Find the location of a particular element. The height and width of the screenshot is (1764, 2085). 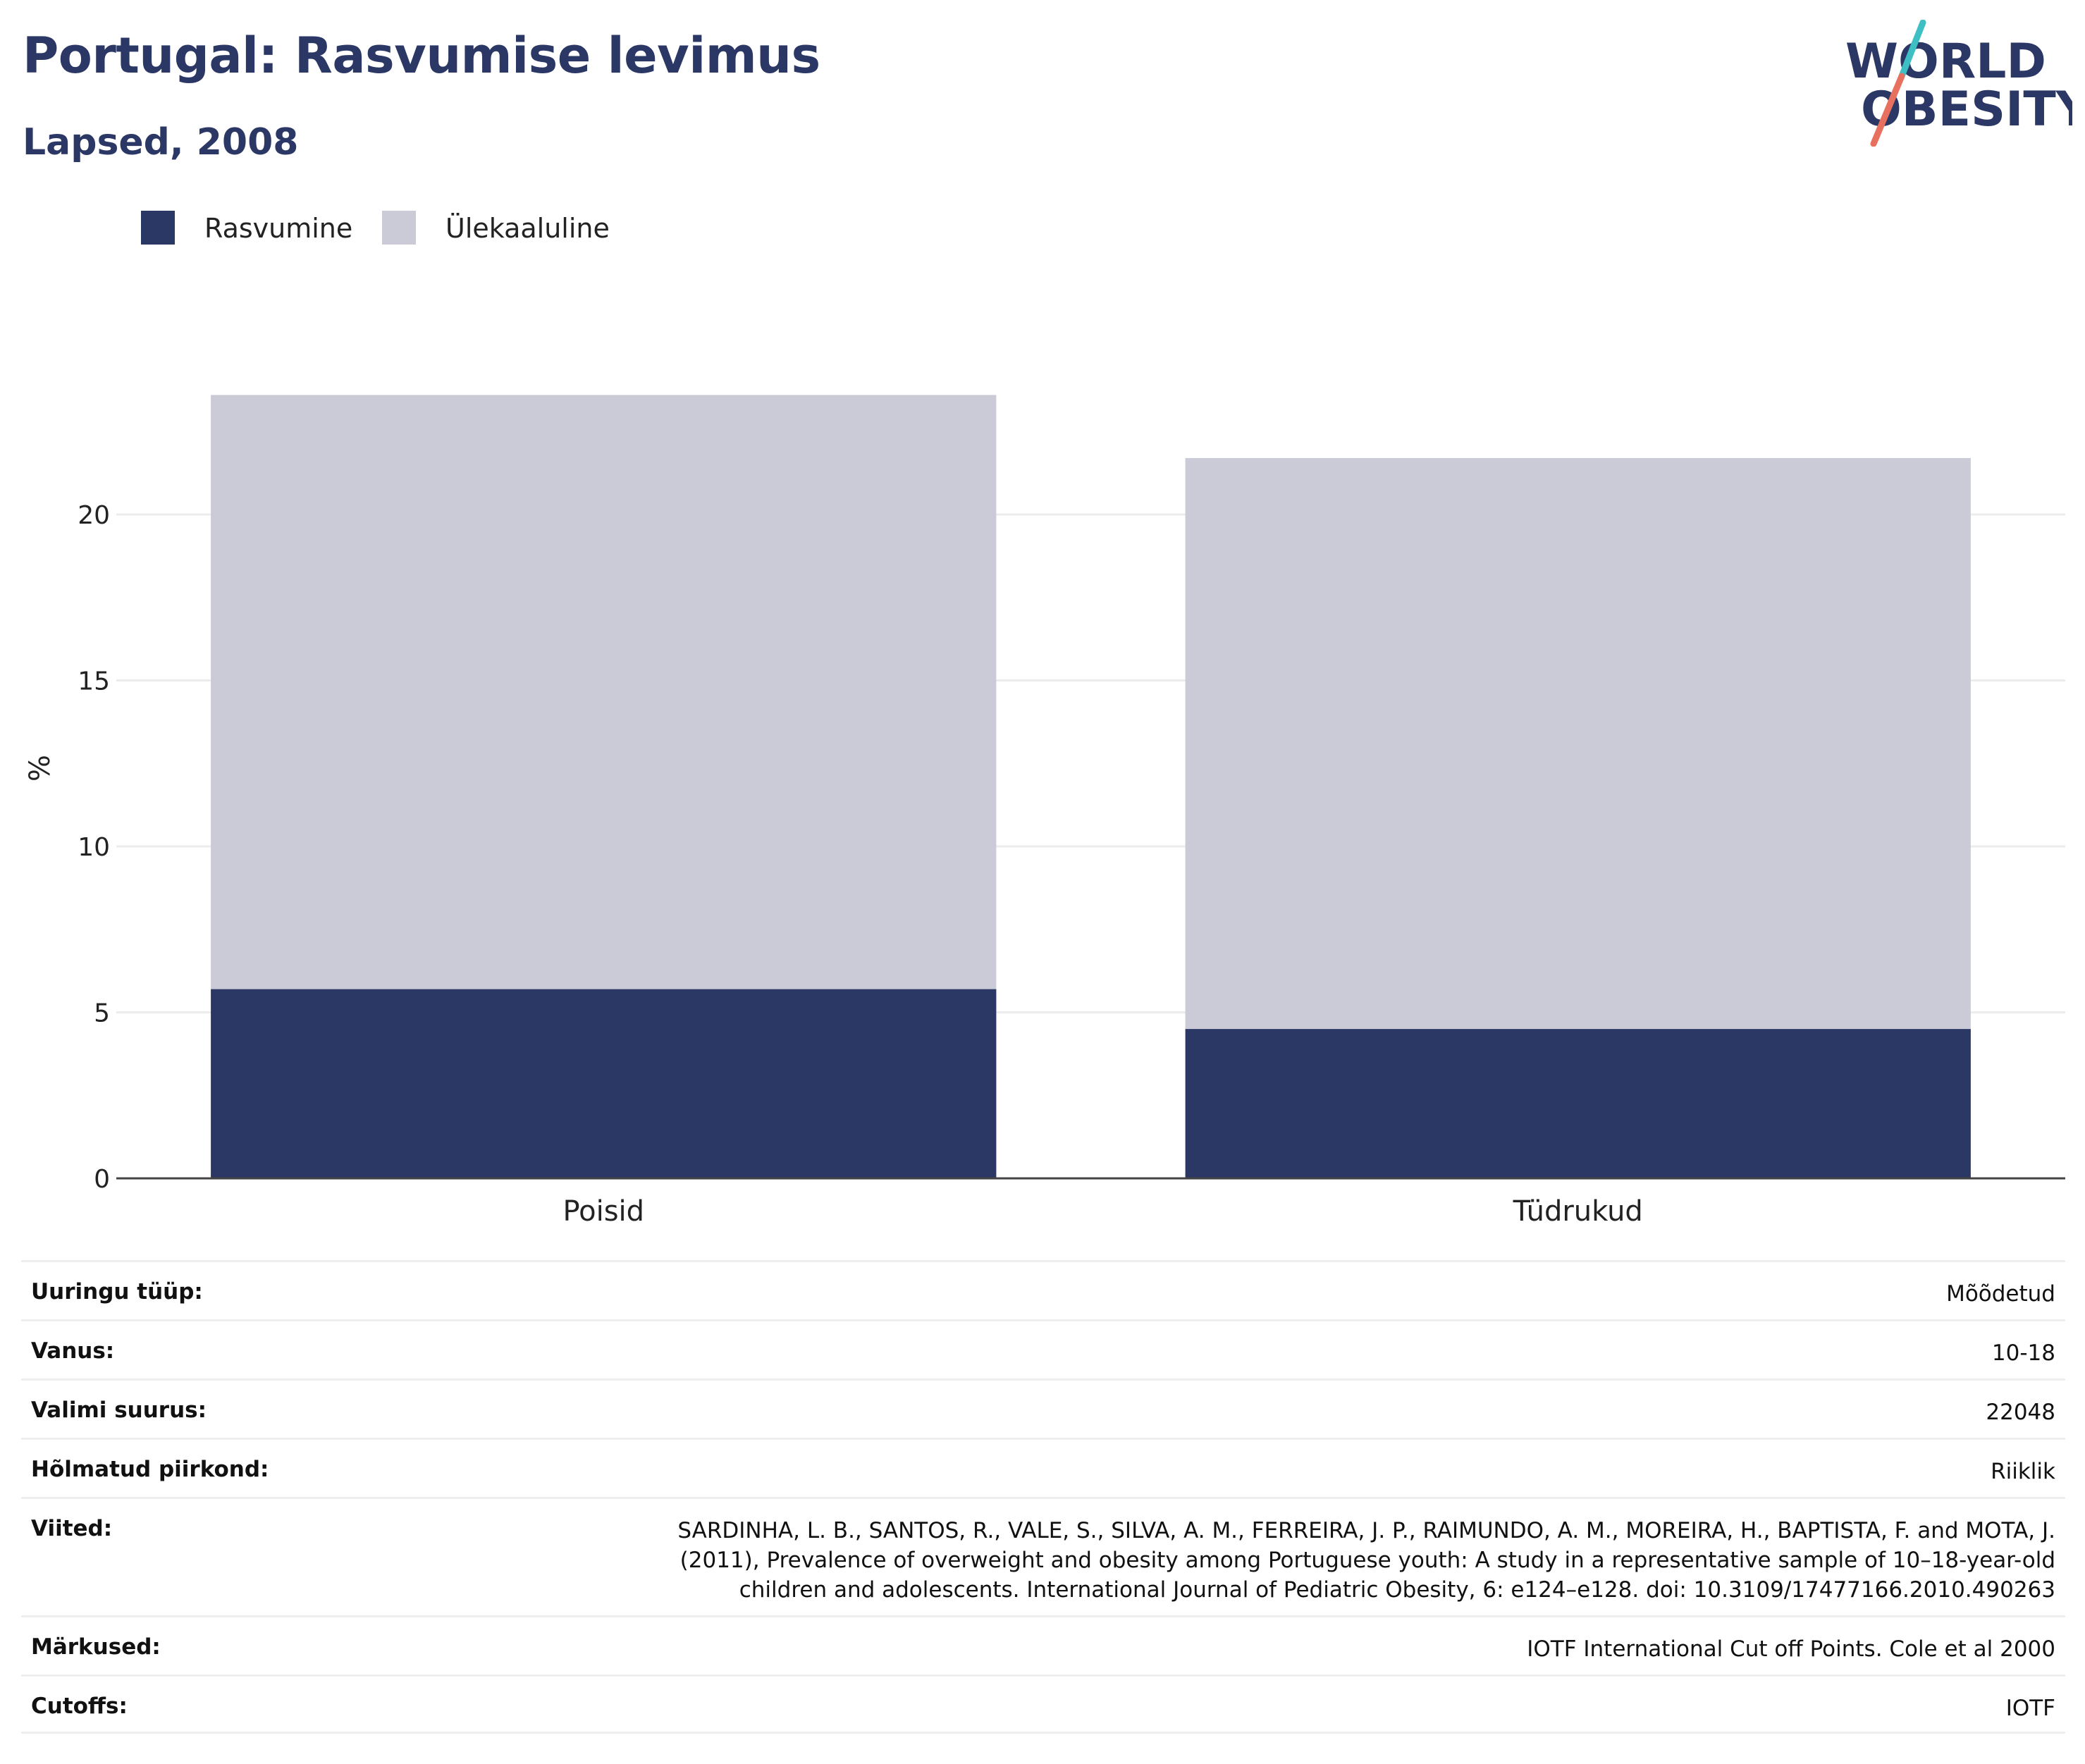

meta-row-study-type: Uuringu tüüp: Mõõdetud is located at coordinates (1043, 1289).